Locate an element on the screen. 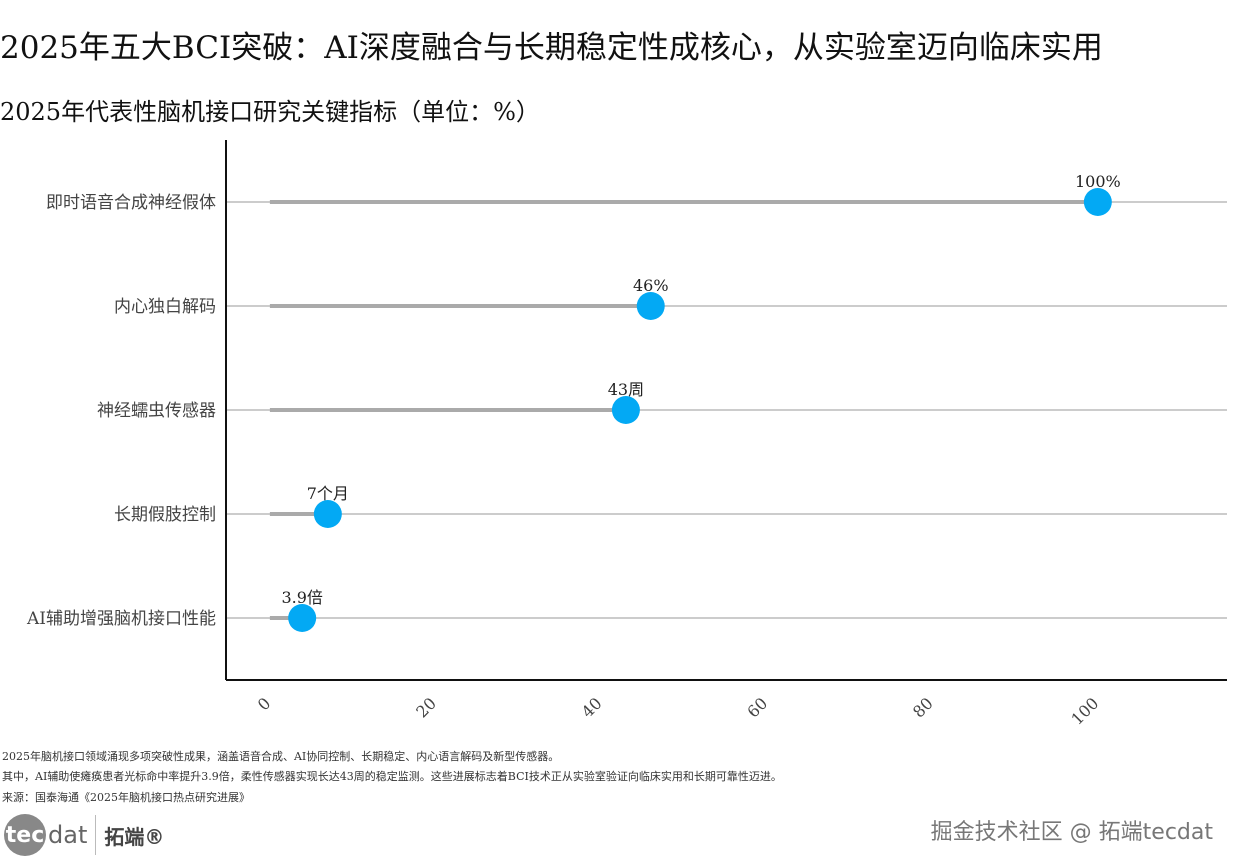 This screenshot has height=866, width=1237. x-tick-label: 60 is located at coordinates (757, 708).